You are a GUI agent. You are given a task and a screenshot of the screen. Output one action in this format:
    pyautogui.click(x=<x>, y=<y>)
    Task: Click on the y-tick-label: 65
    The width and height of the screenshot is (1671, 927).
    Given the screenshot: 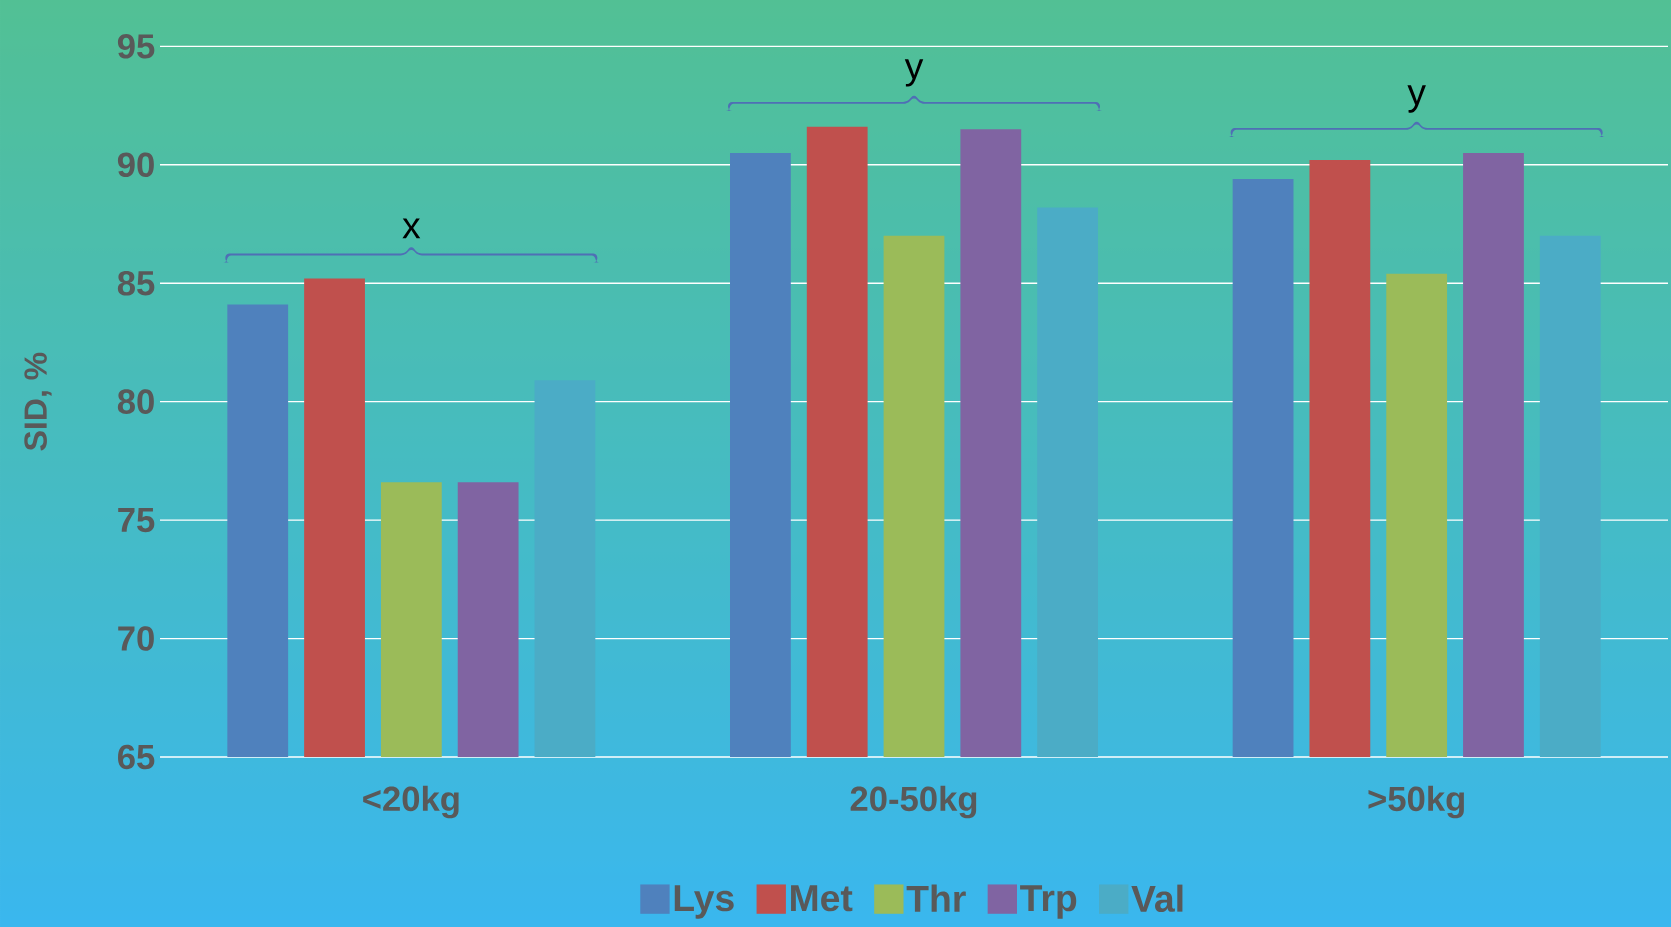 What is the action you would take?
    pyautogui.click(x=136, y=757)
    